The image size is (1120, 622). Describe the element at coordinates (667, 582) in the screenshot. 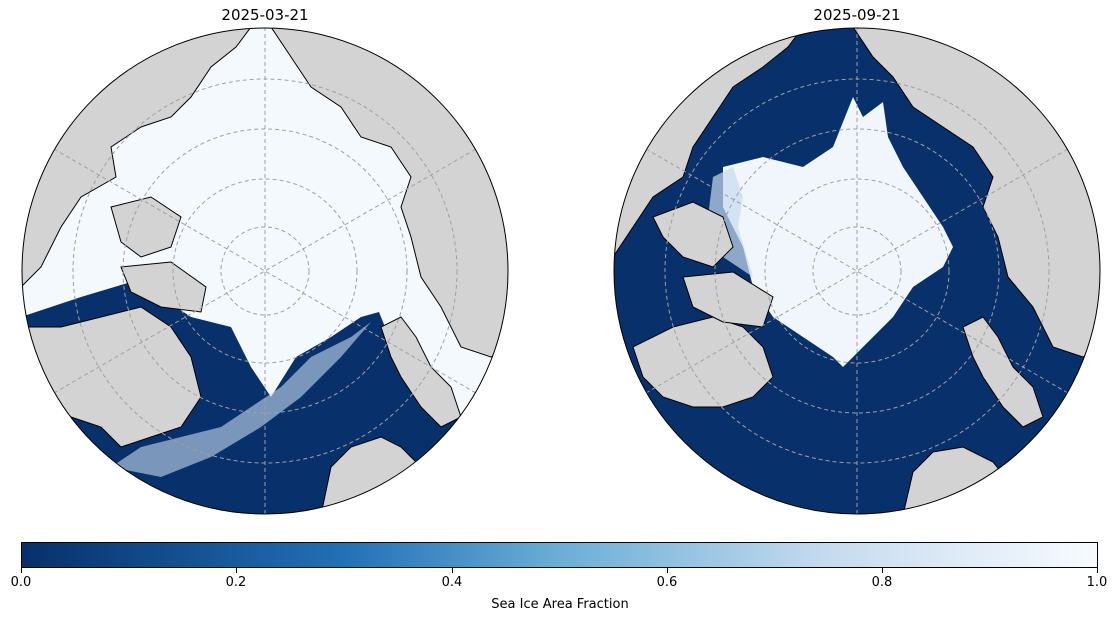

I see `colorbar-tick-label: 0.6` at that location.